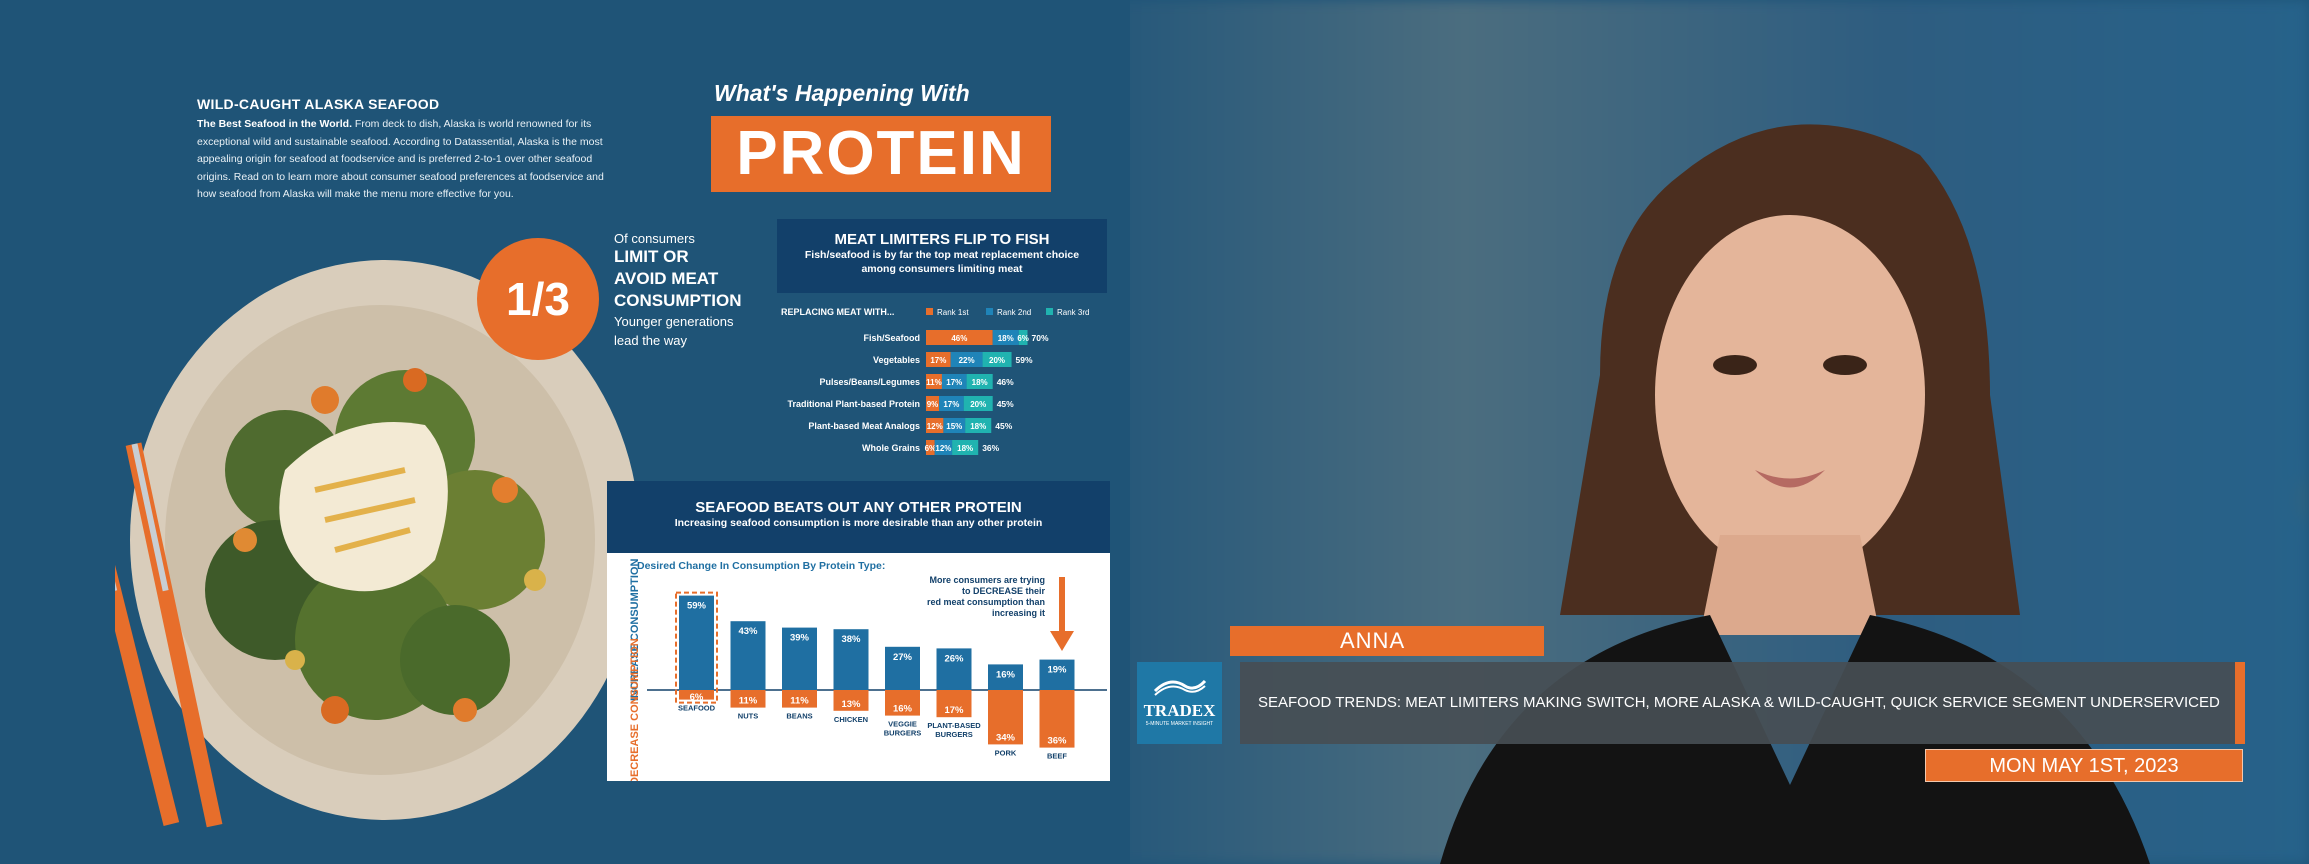 The image size is (2309, 864). Describe the element at coordinates (1057, 756) in the screenshot. I see `category-label: BEEF` at that location.